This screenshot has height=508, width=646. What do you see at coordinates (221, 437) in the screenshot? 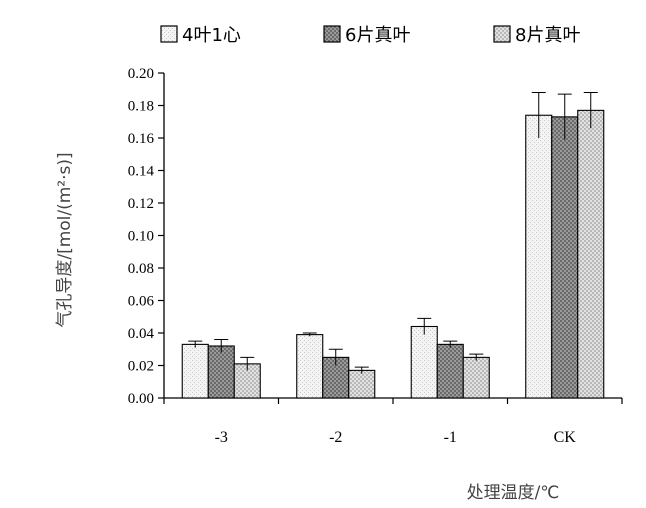
I see `x-tick-label: -3` at bounding box center [221, 437].